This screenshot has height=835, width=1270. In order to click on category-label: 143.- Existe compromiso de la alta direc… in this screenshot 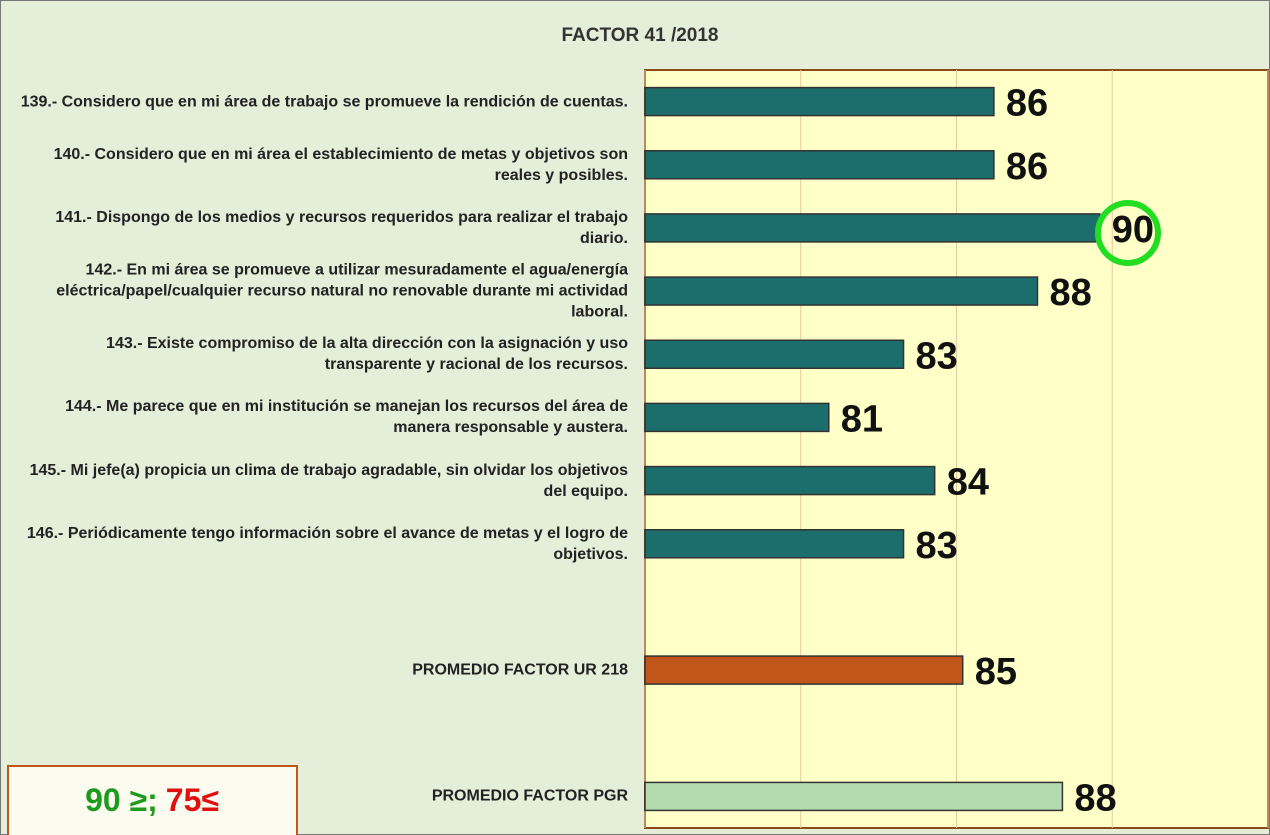, I will do `click(367, 354)`.